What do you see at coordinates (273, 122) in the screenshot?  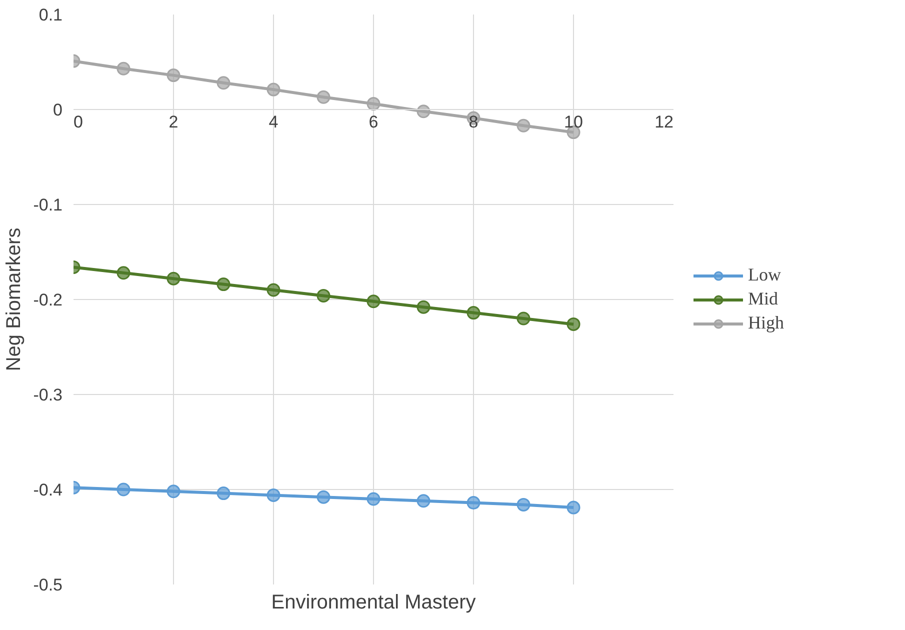 I see `x-tick-label: 4` at bounding box center [273, 122].